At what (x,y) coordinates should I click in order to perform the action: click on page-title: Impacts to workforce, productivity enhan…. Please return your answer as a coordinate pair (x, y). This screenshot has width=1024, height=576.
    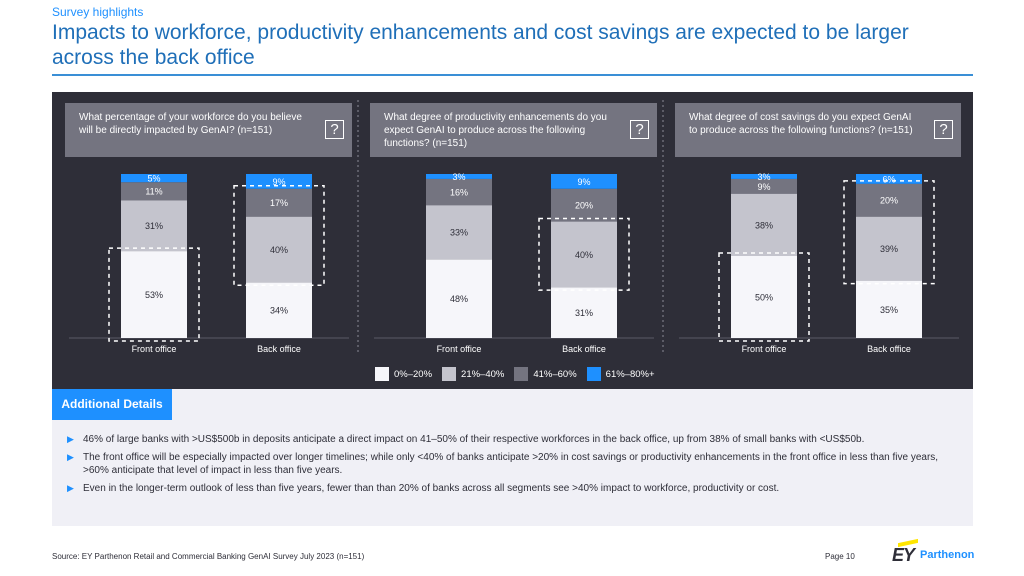
    Looking at the image, I should click on (480, 45).